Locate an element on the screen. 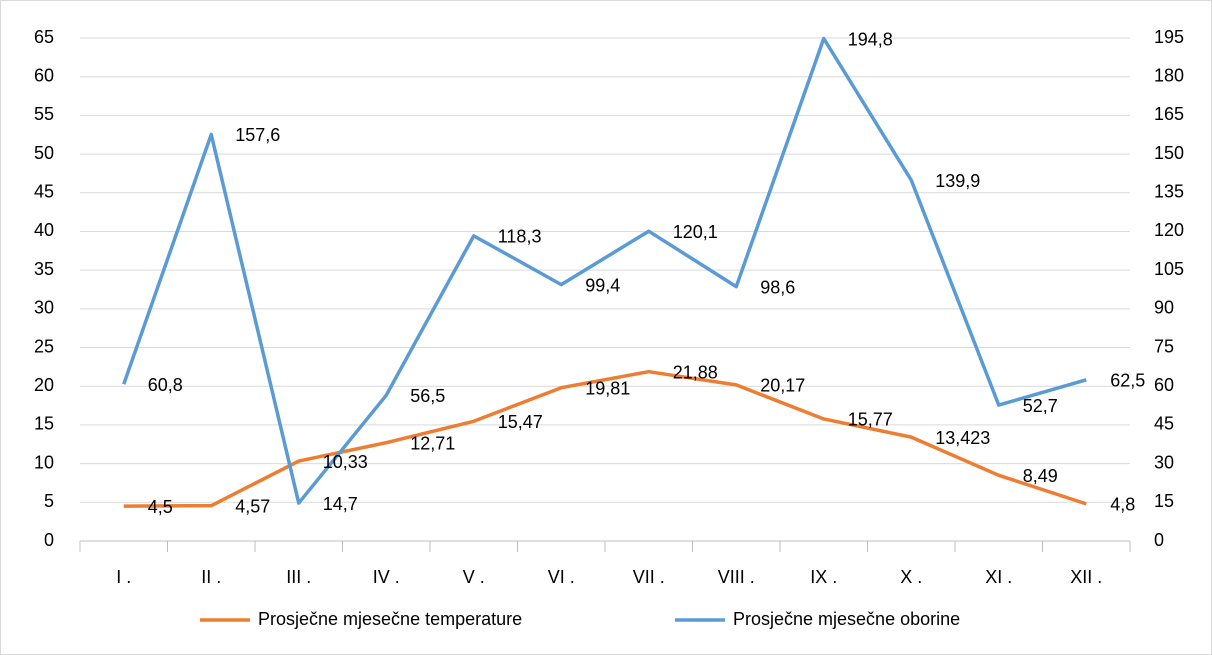 This screenshot has width=1212, height=655. x-tick-label: III . is located at coordinates (298, 577).